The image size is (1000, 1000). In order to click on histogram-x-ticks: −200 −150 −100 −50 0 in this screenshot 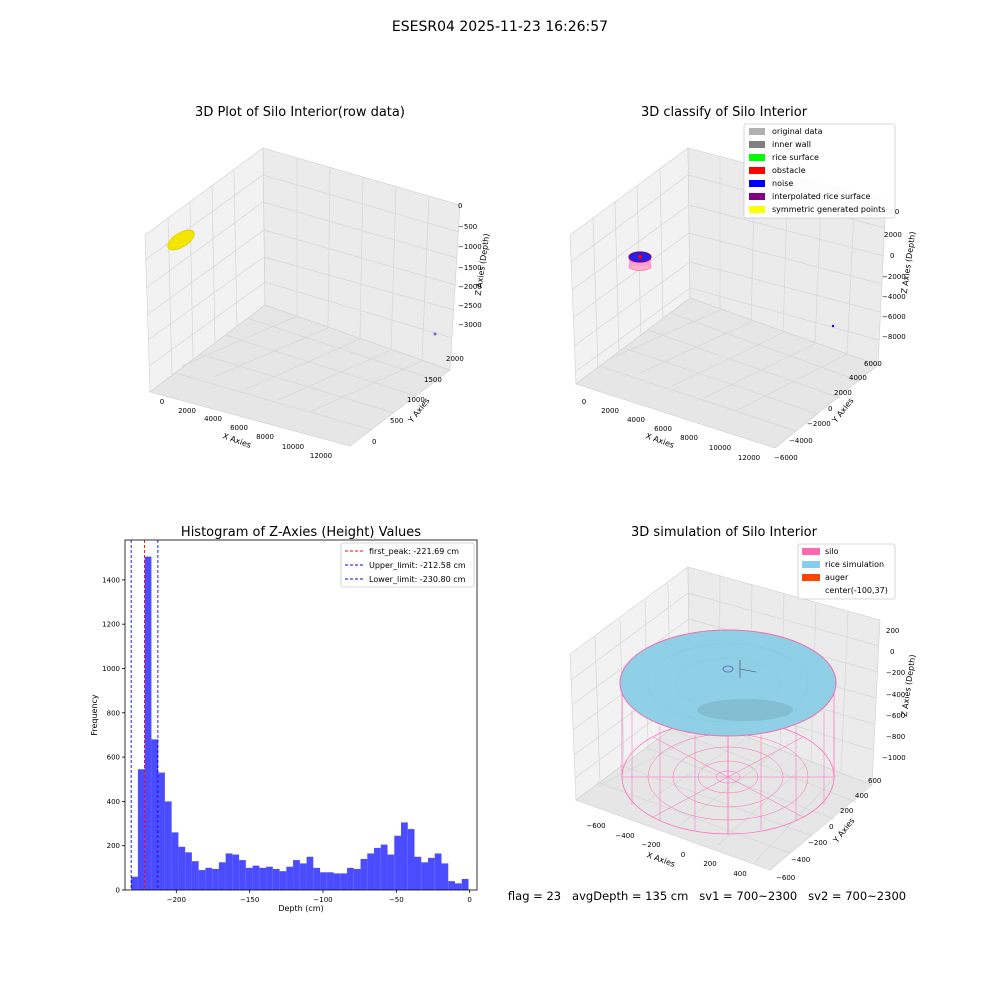, I will do `click(319, 897)`.